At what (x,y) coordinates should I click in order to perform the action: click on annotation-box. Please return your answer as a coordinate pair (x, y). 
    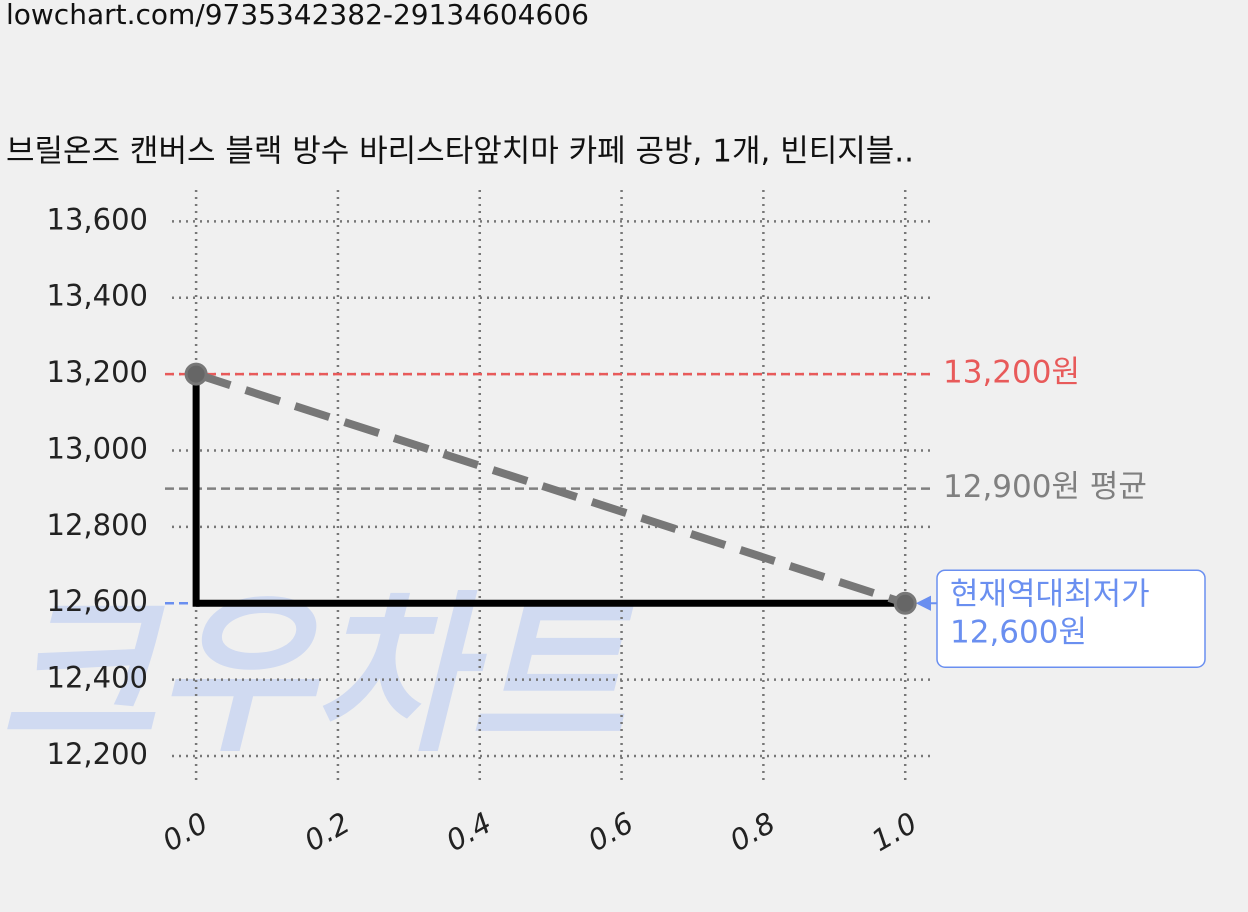
    Looking at the image, I should click on (1071, 618).